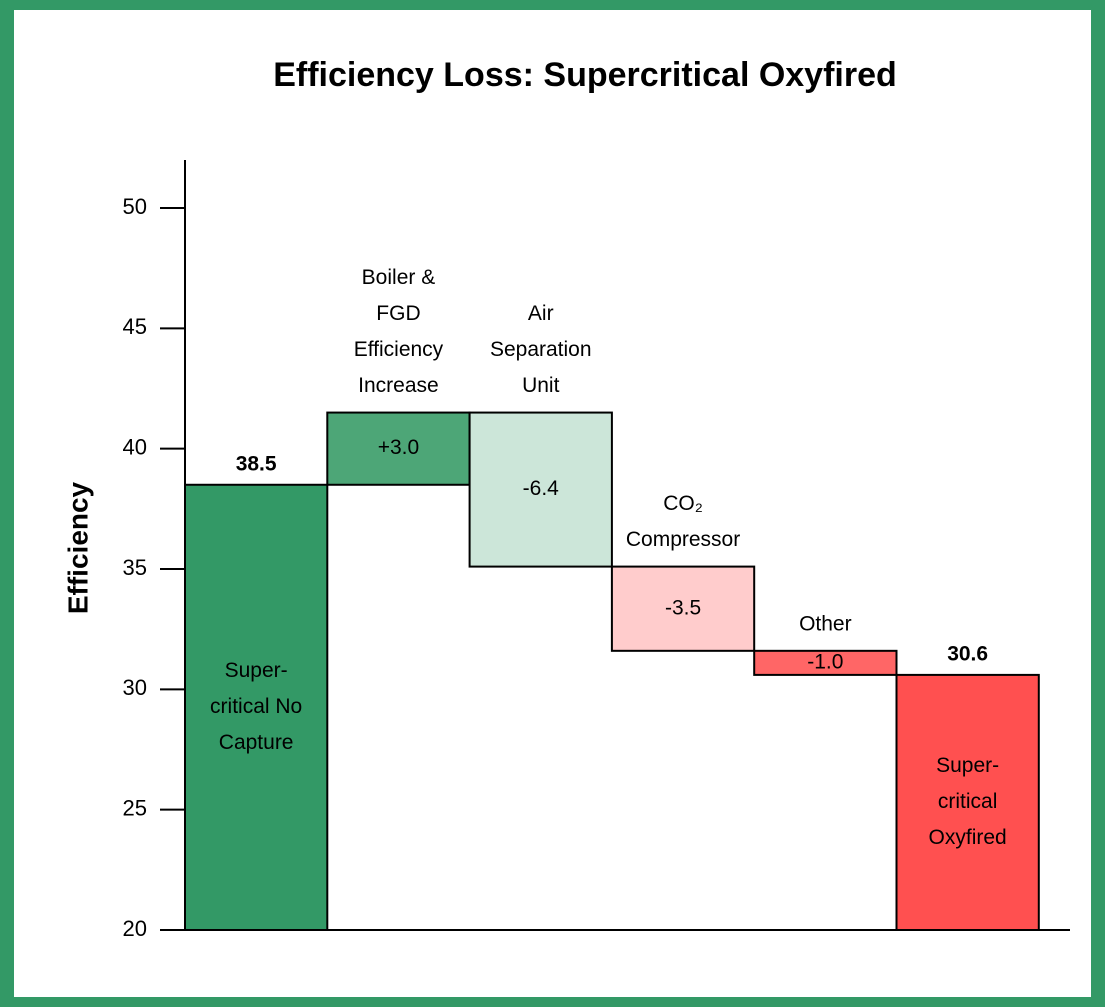 The width and height of the screenshot is (1105, 1007). I want to click on category-label: Compressor, so click(683, 539).